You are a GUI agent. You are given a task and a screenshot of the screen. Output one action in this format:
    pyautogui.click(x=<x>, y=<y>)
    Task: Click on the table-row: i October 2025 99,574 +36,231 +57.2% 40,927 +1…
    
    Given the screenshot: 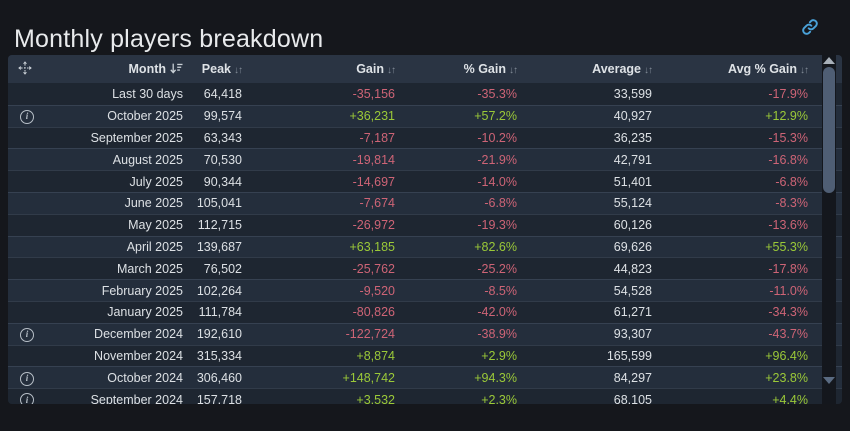 What is the action you would take?
    pyautogui.click(x=425, y=115)
    